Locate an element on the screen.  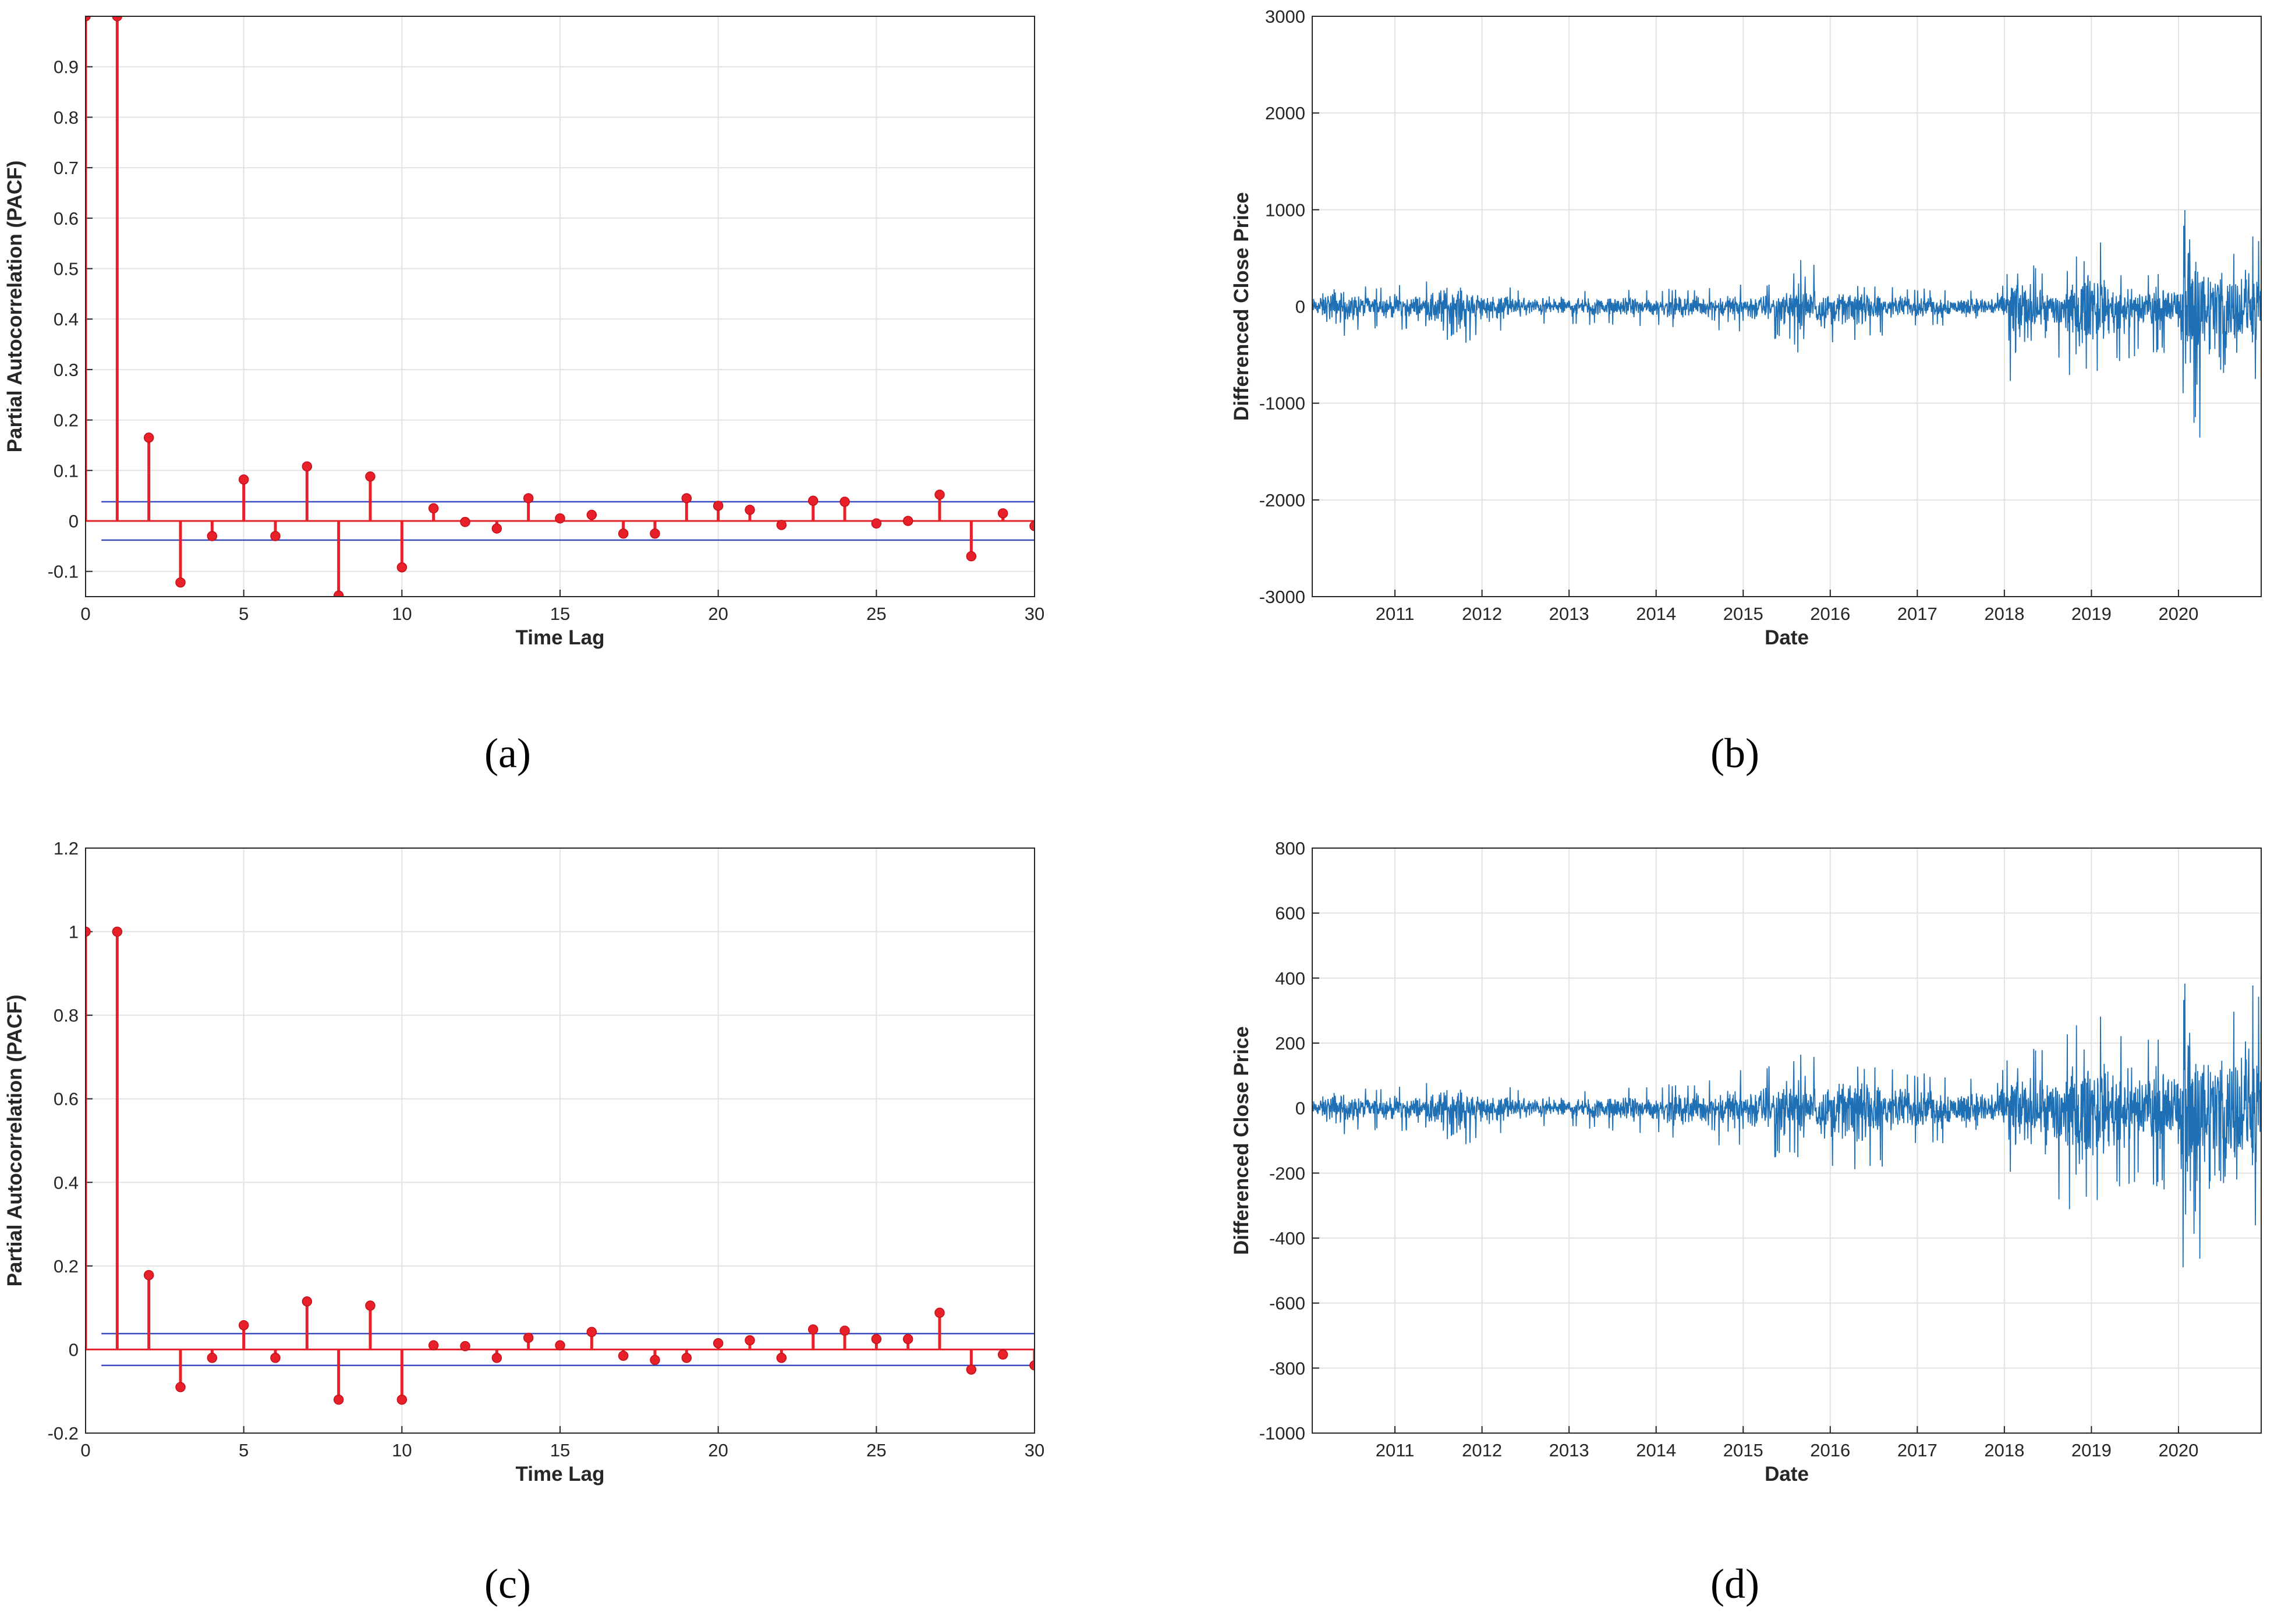
y-tick-label: 0.8 is located at coordinates (66, 1016).